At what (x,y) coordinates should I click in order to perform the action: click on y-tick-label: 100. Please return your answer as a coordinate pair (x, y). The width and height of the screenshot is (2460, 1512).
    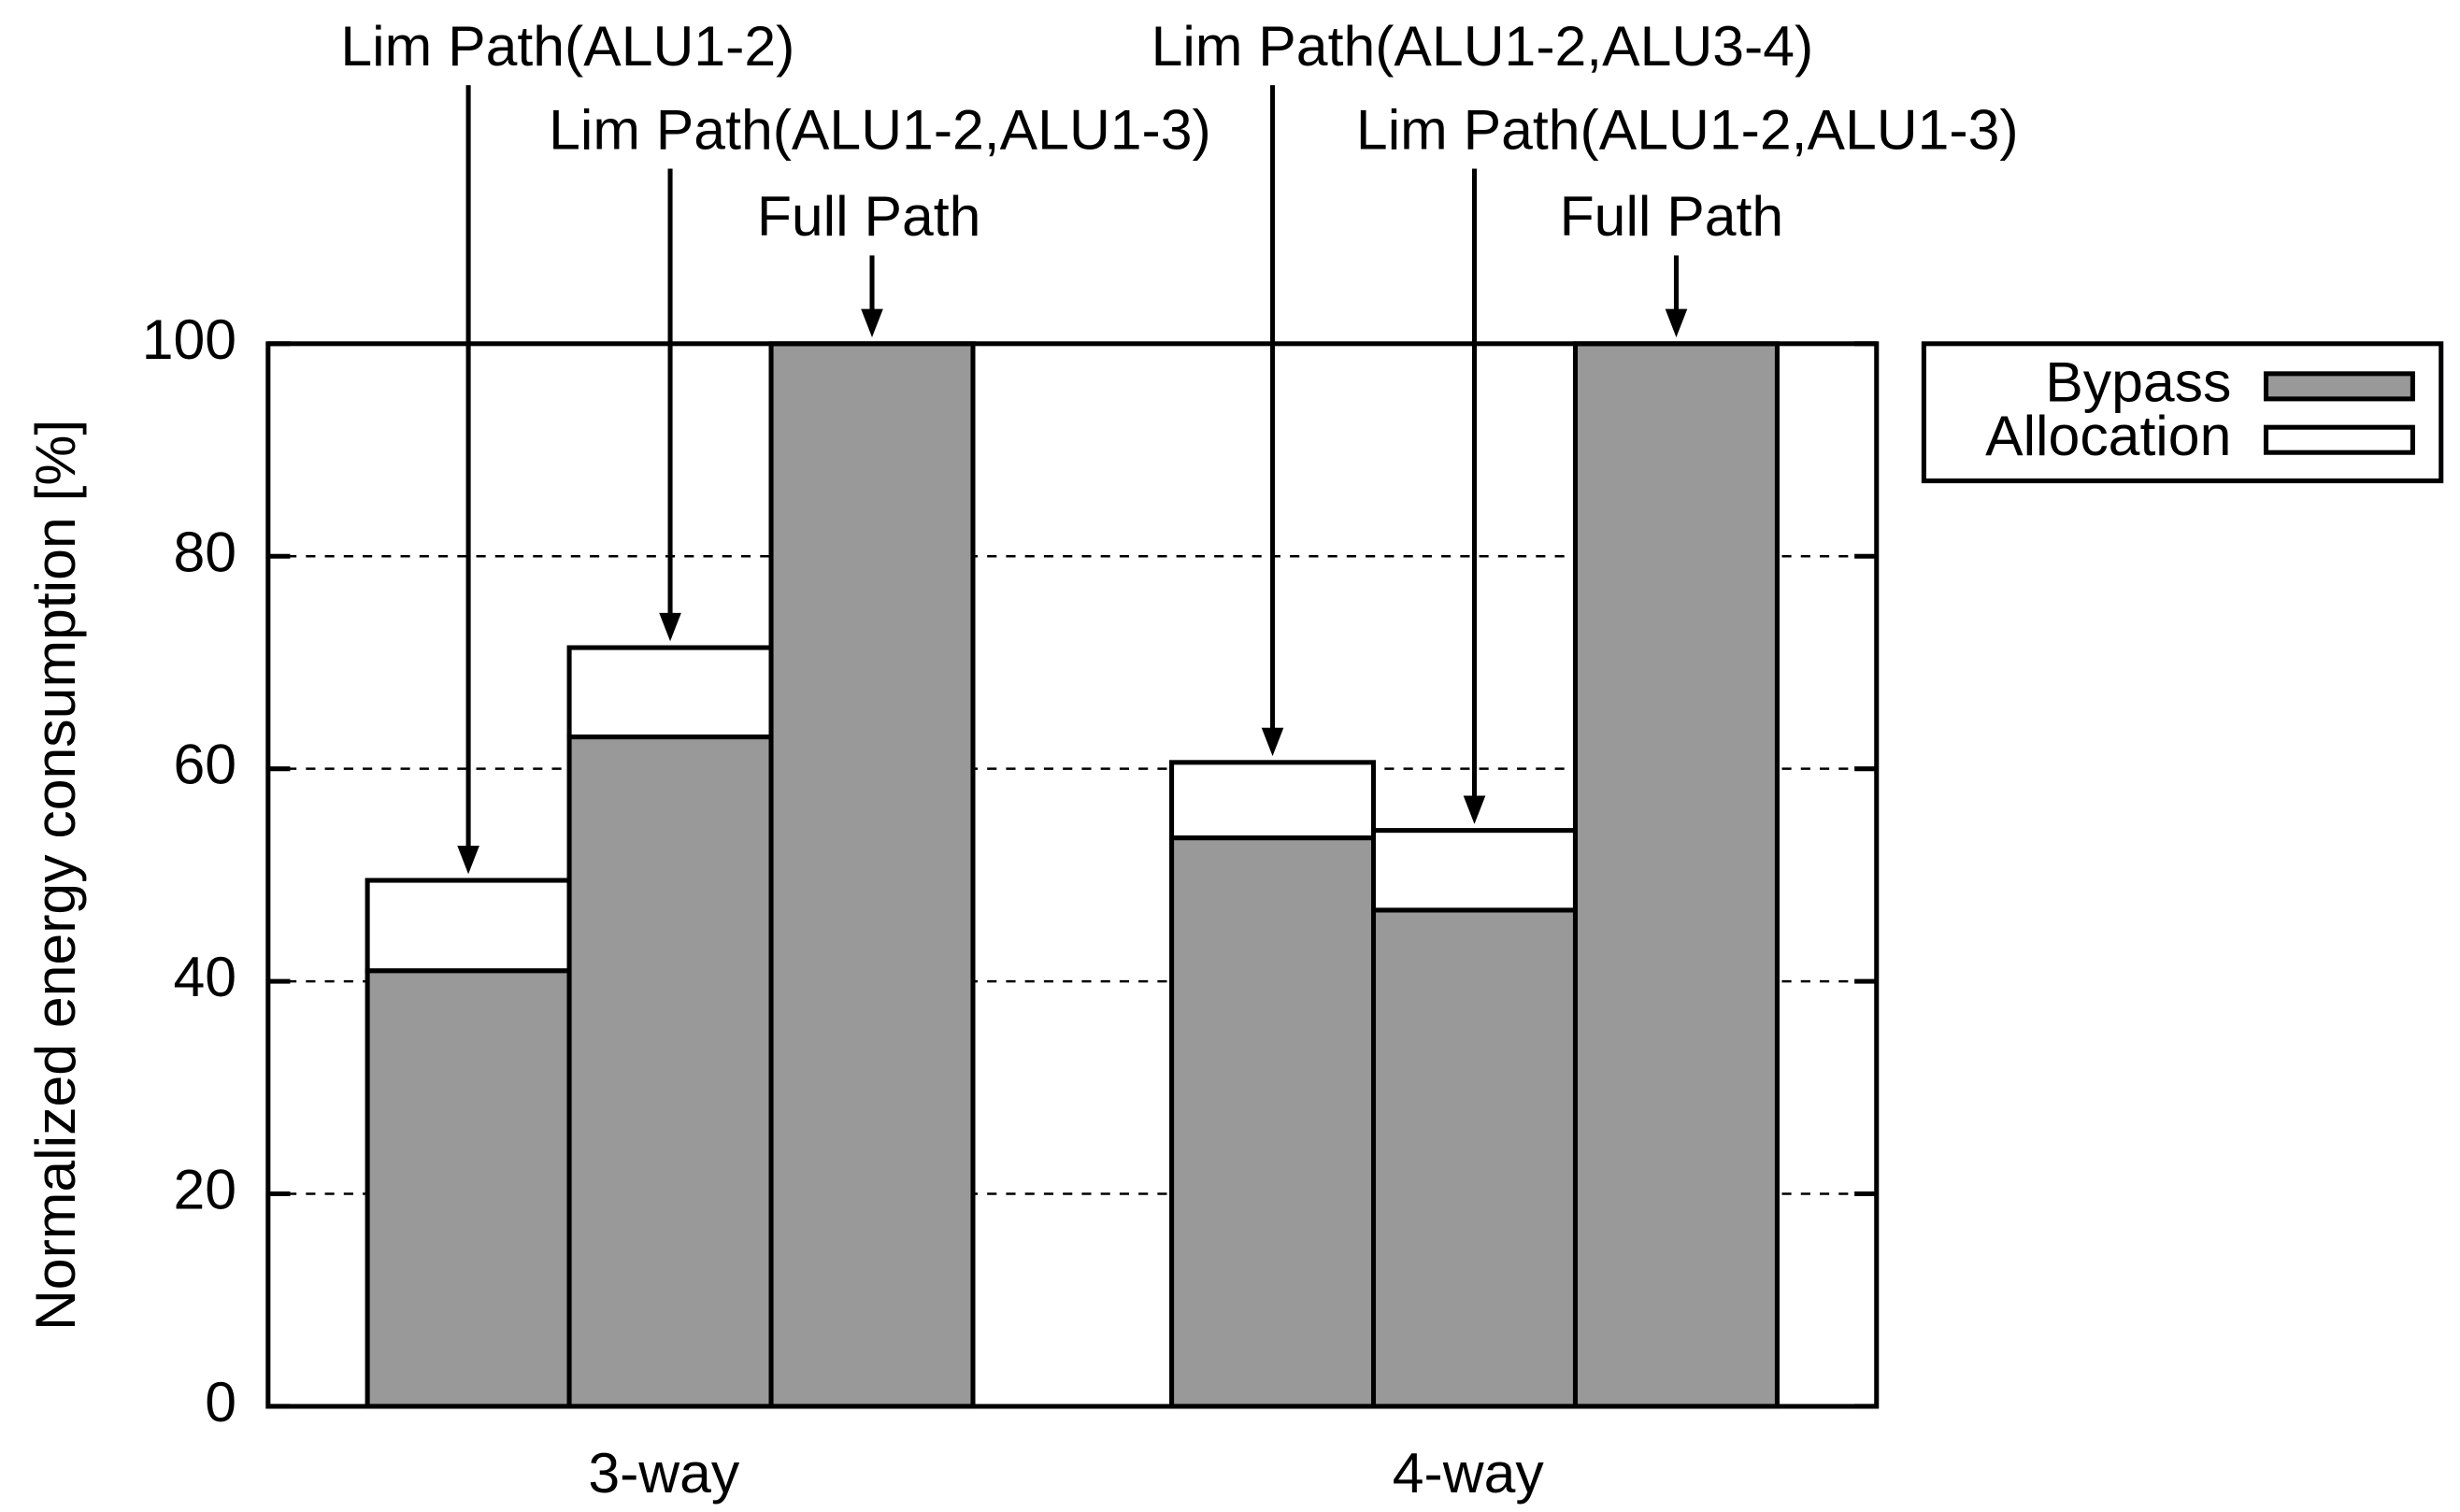
    Looking at the image, I should click on (189, 339).